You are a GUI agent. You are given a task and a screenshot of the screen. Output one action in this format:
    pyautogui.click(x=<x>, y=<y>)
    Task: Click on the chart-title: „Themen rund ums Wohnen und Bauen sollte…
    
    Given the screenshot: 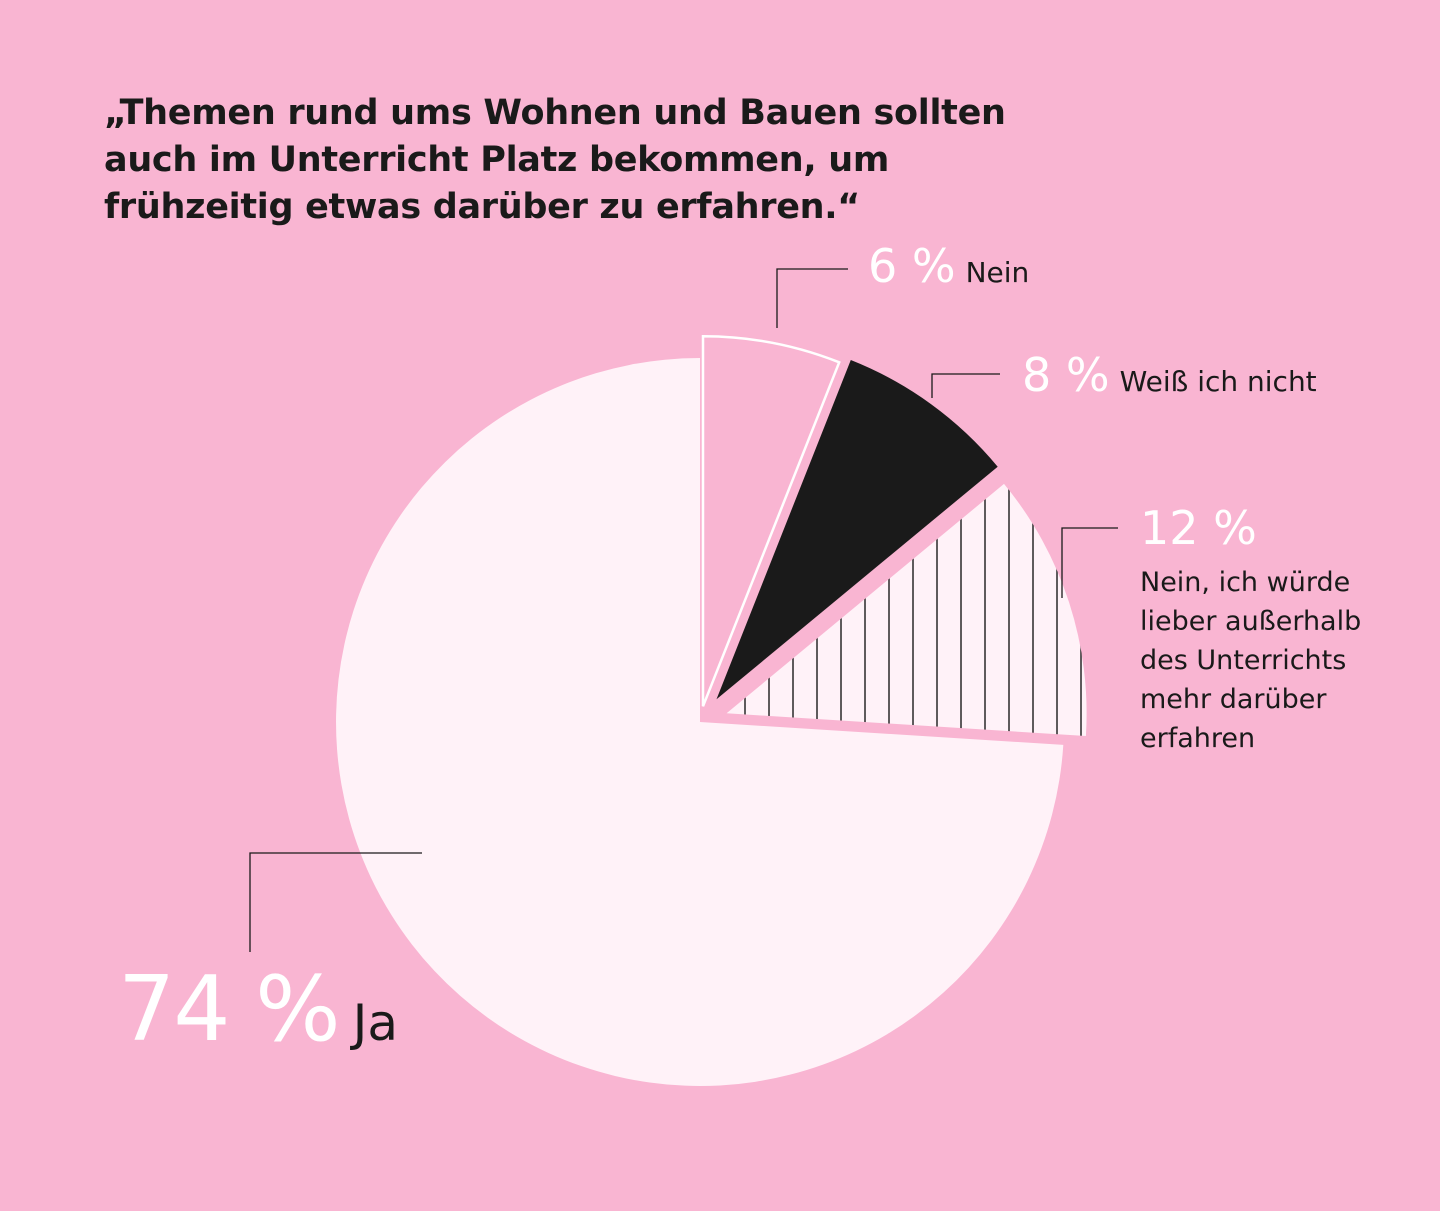 What is the action you would take?
    pyautogui.click(x=555, y=160)
    